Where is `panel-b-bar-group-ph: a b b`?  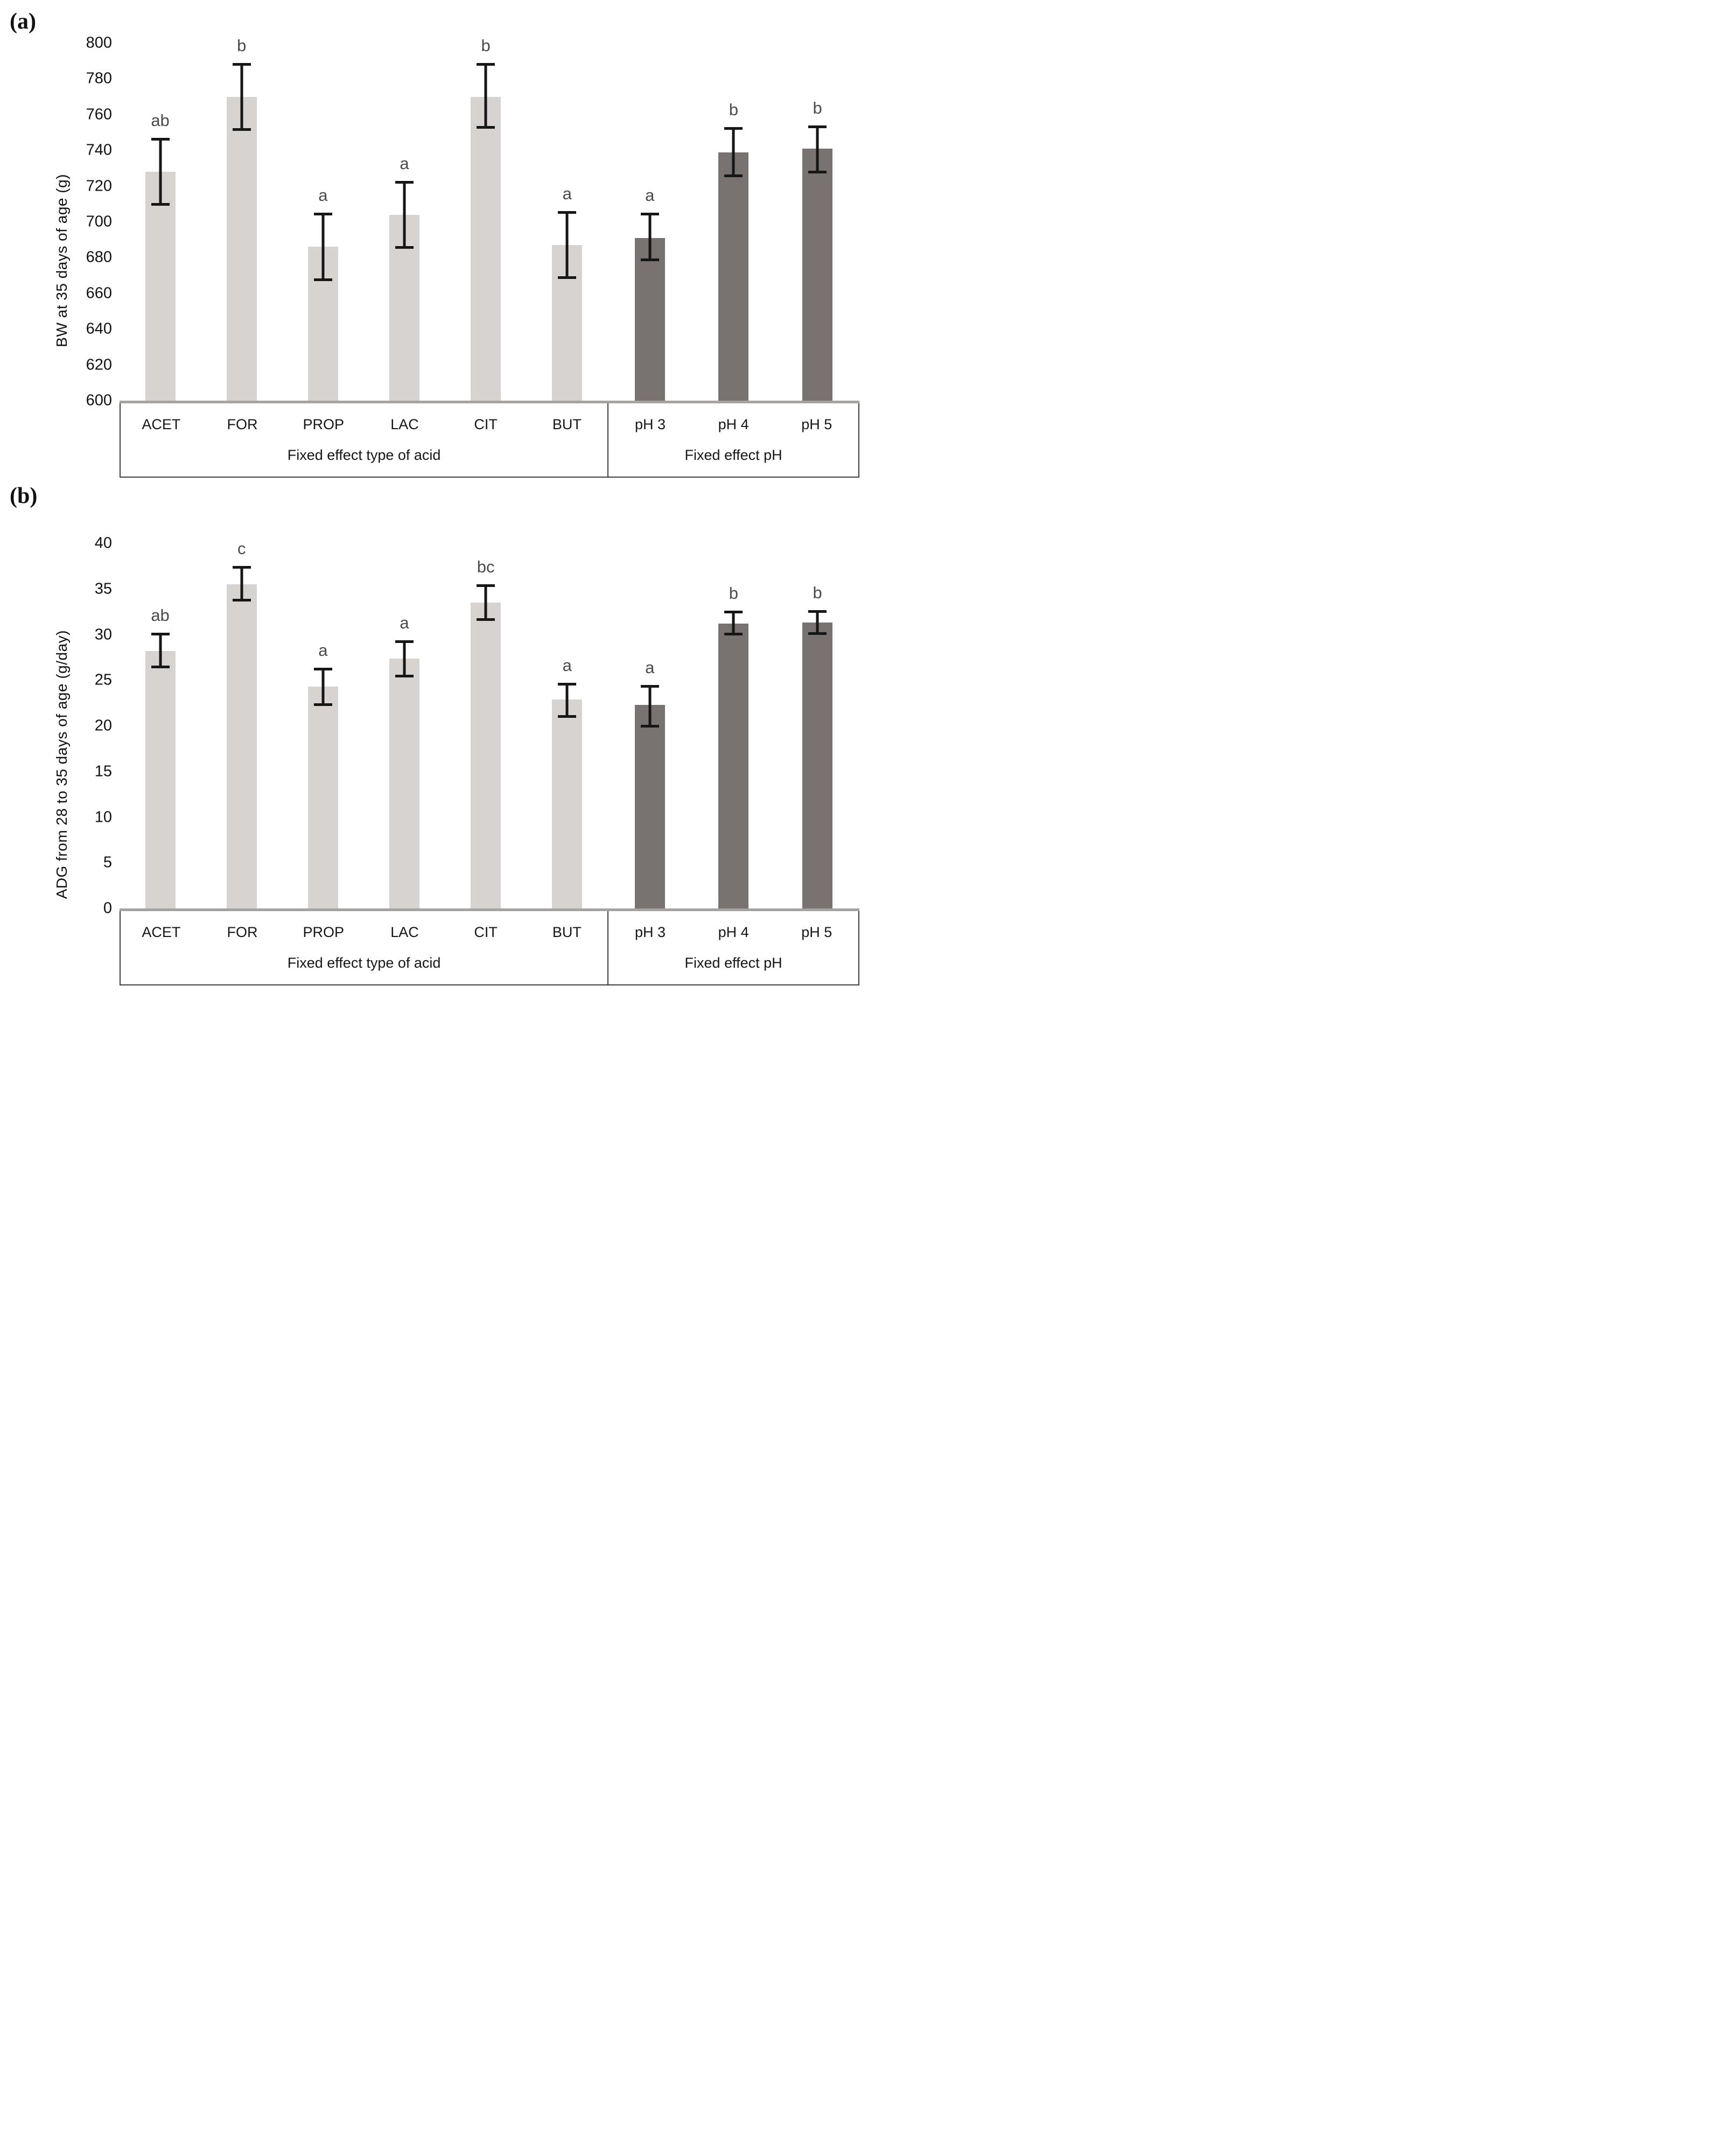
panel-b-bar-group-ph: a b b is located at coordinates (733, 726).